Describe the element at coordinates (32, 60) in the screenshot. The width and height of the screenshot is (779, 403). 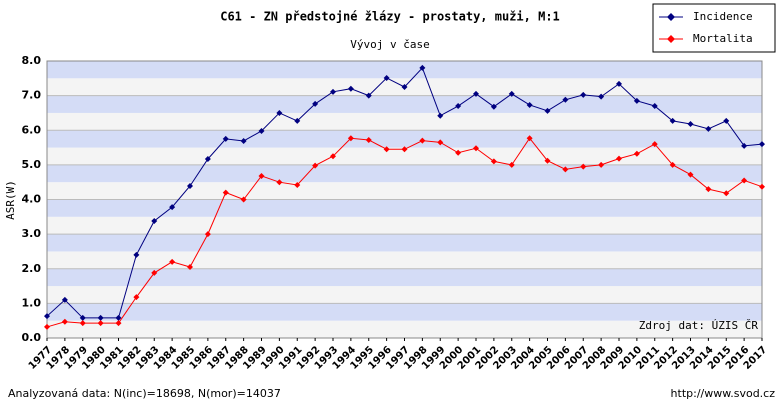
I see `y-tick-label: 8.0` at that location.